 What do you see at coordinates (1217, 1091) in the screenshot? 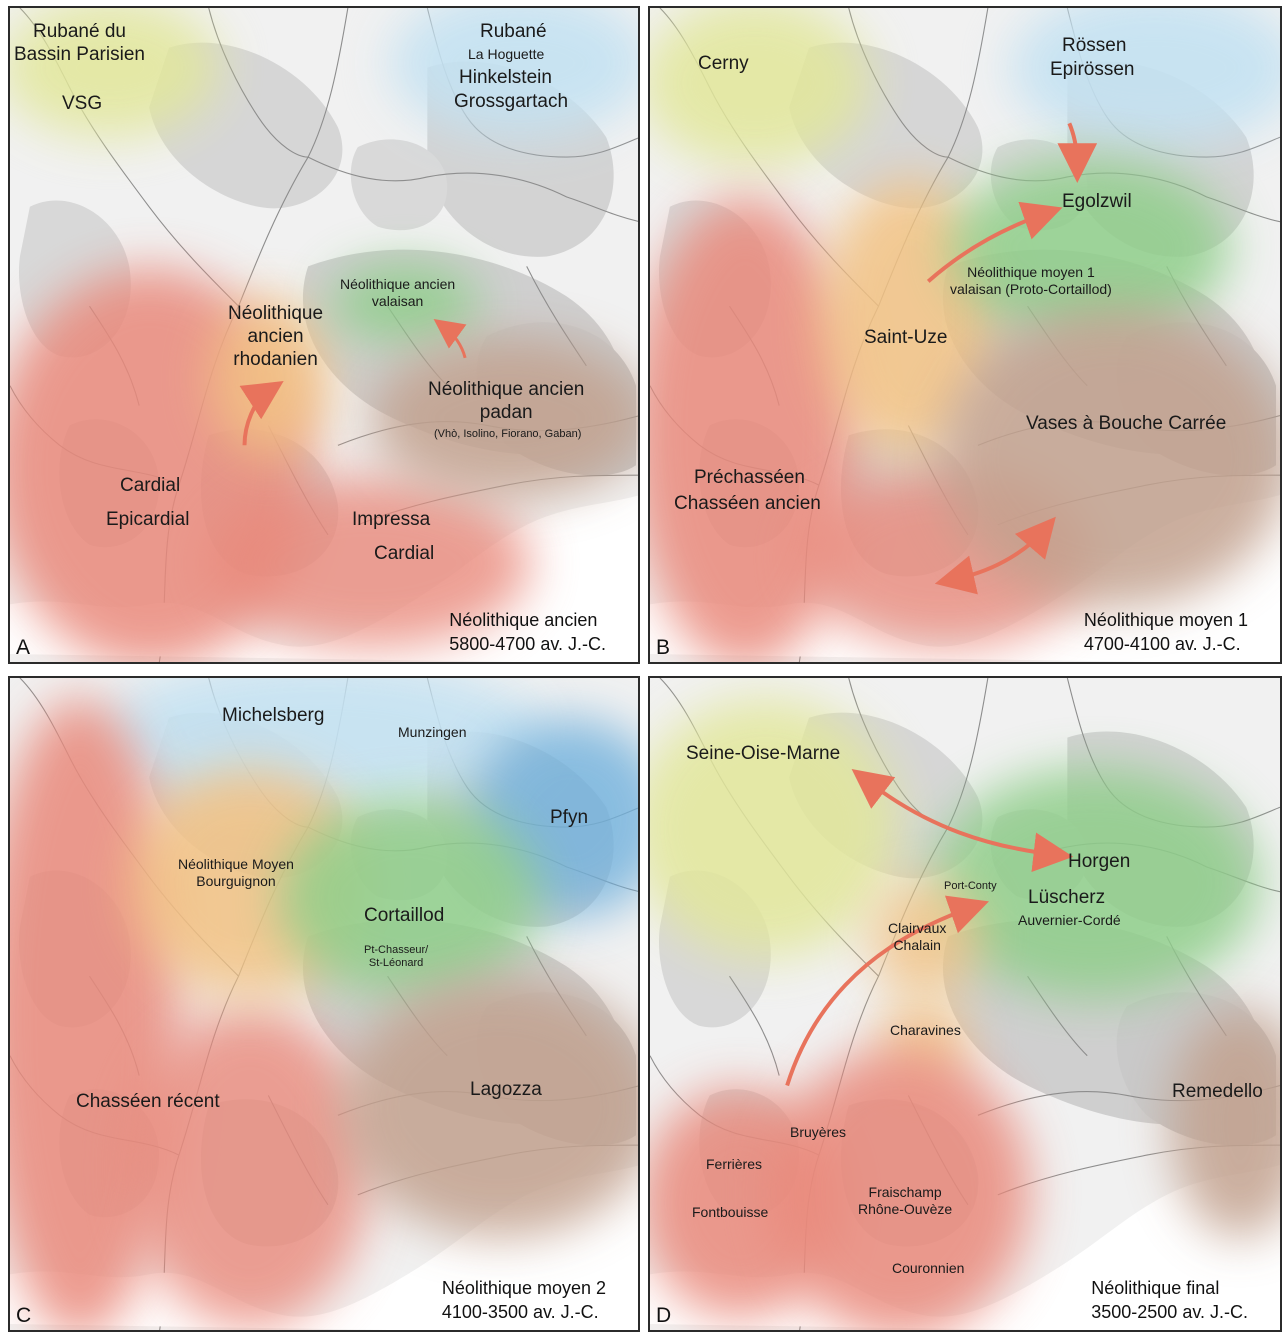
I see `label-remedello: Remedello` at bounding box center [1217, 1091].